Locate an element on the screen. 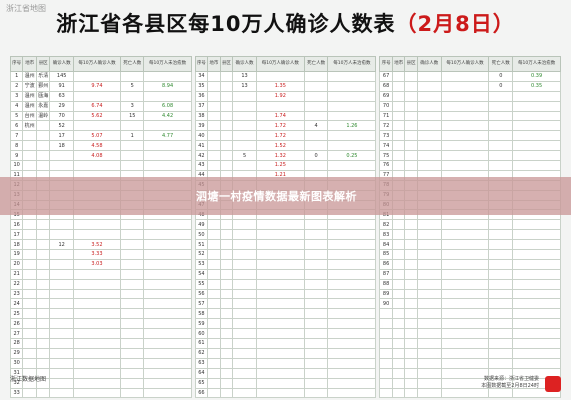 Image resolution: width=571 pixels, height=400 pixels. table-row: 61 is located at coordinates (285, 343).